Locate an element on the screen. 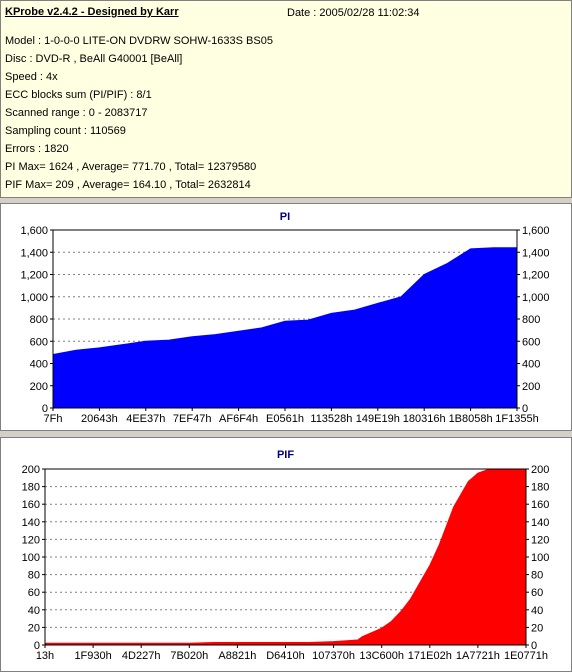  x-tick-label: 1F930h is located at coordinates (92, 656).